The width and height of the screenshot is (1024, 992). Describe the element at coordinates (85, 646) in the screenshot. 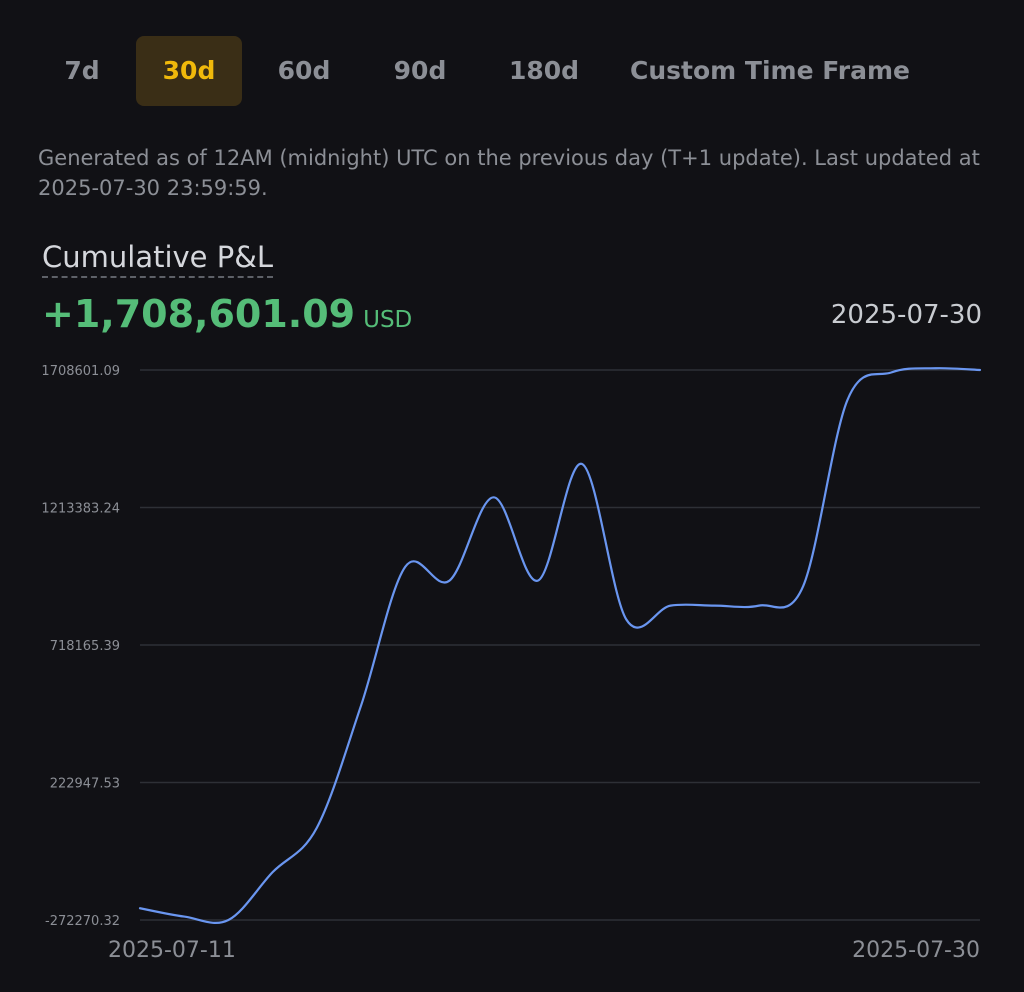

I see `y-tick-label: 718165.39` at that location.